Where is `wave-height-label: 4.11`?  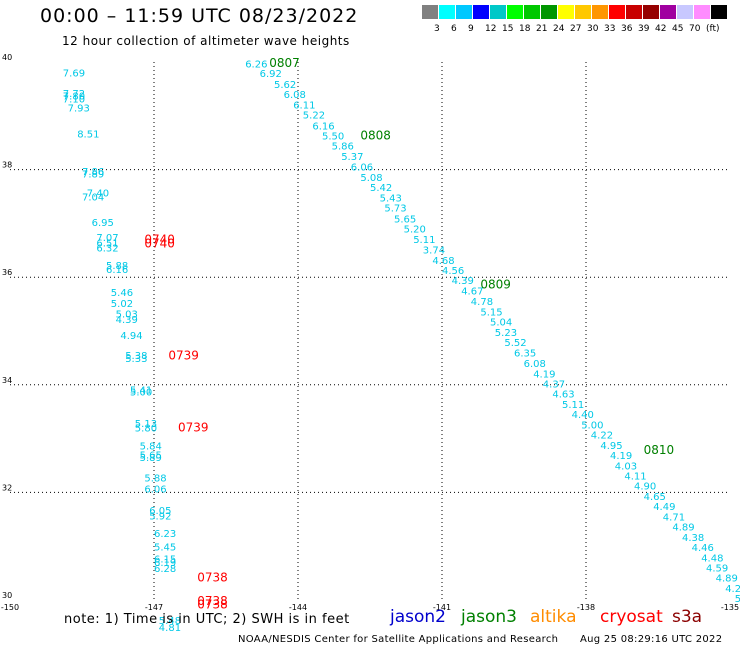 wave-height-label: 4.11 is located at coordinates (635, 476).